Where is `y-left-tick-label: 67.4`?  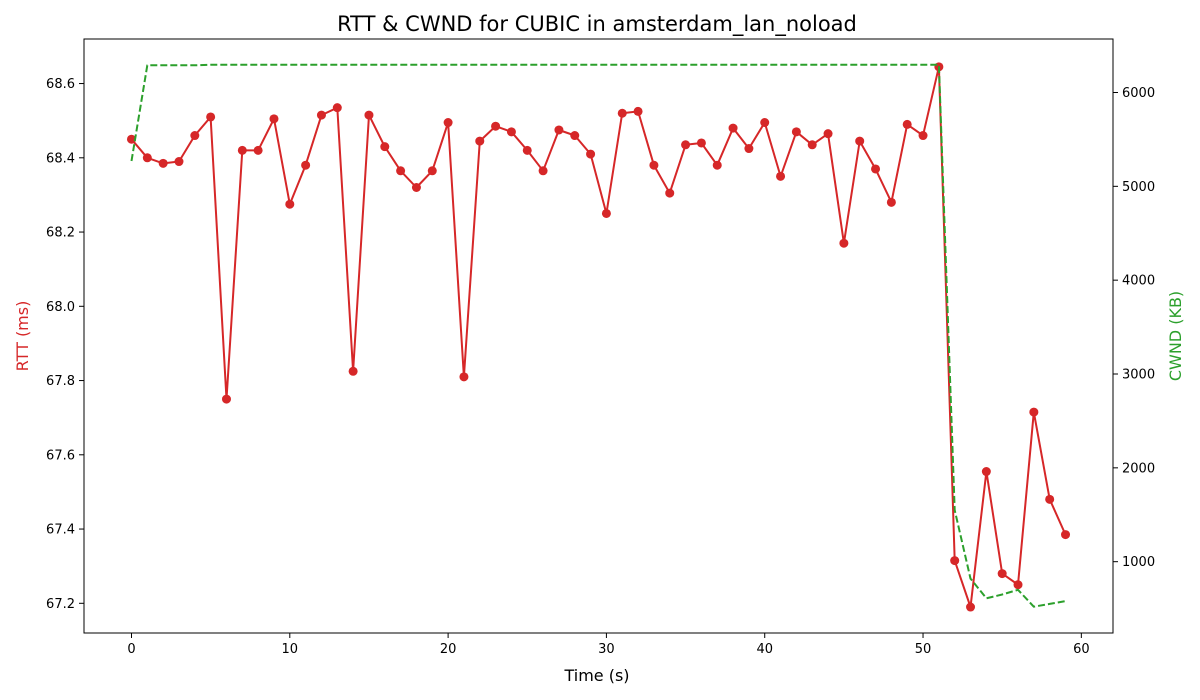
y-left-tick-label: 67.4 is located at coordinates (60, 530).